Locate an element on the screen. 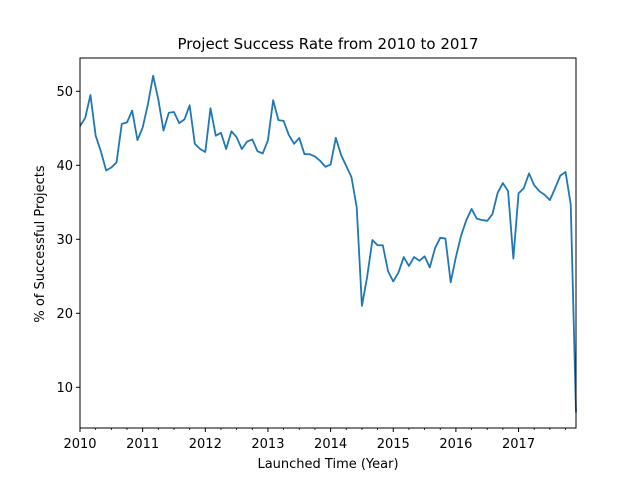 Image resolution: width=640 pixels, height=480 pixels. x-tick-label: 2013 is located at coordinates (267, 444).